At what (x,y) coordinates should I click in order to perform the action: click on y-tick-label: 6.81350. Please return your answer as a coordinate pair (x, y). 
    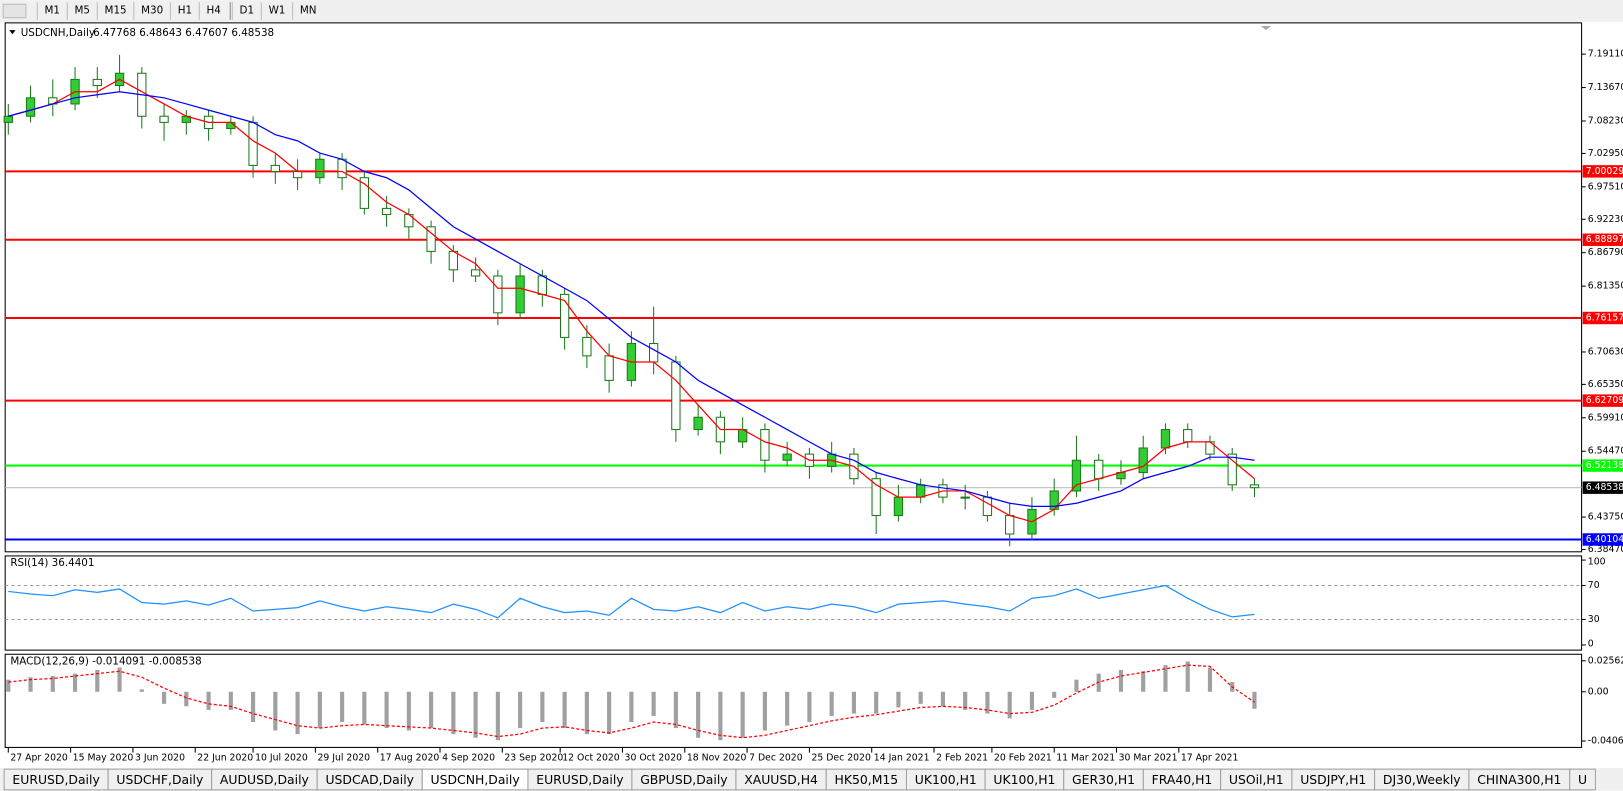
    Looking at the image, I should click on (1605, 286).